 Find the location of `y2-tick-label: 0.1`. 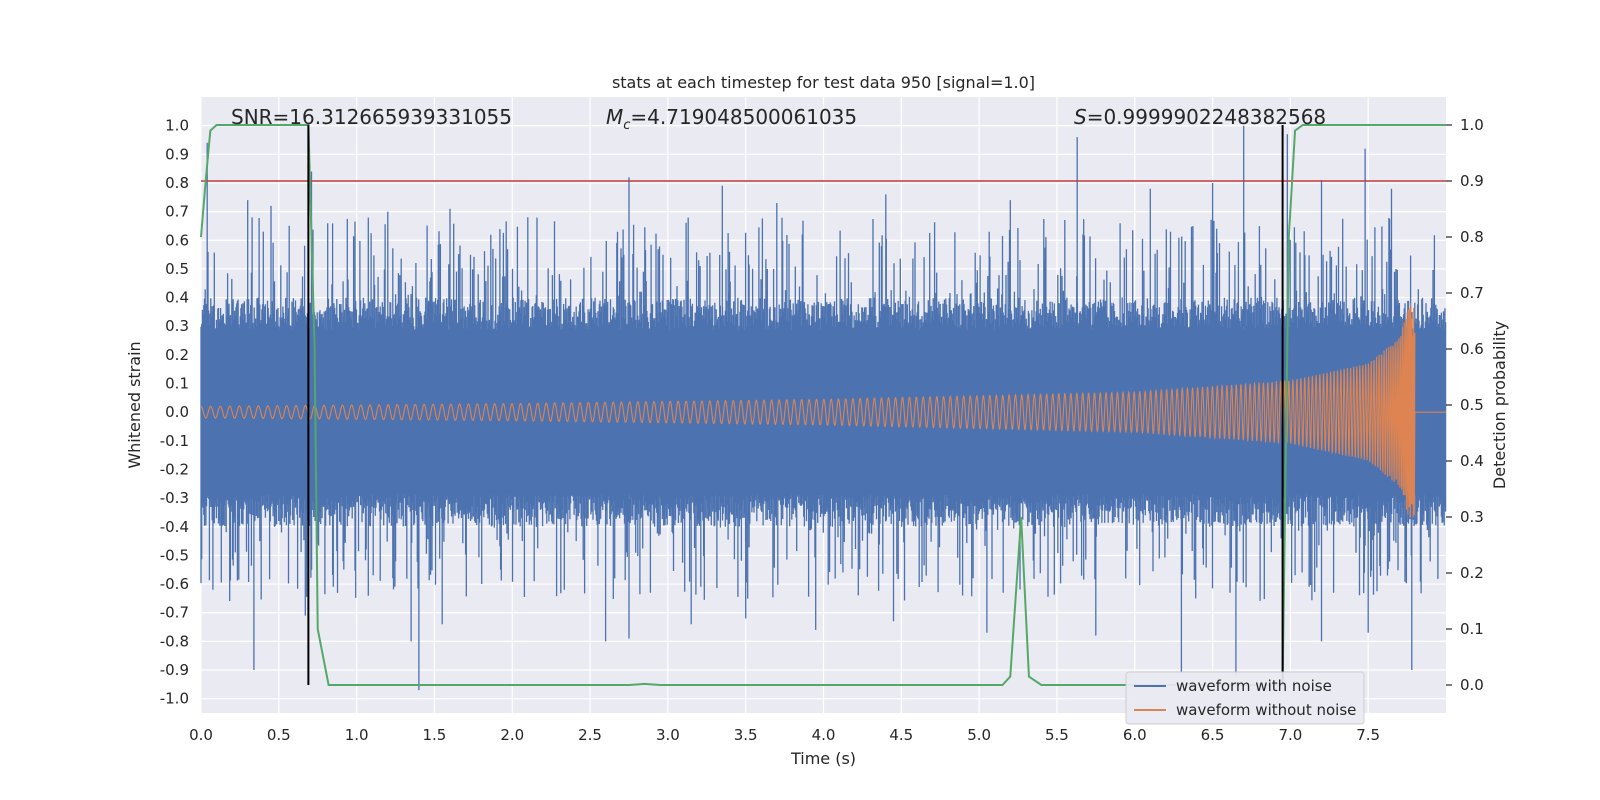

y2-tick-label: 0.1 is located at coordinates (1472, 629).